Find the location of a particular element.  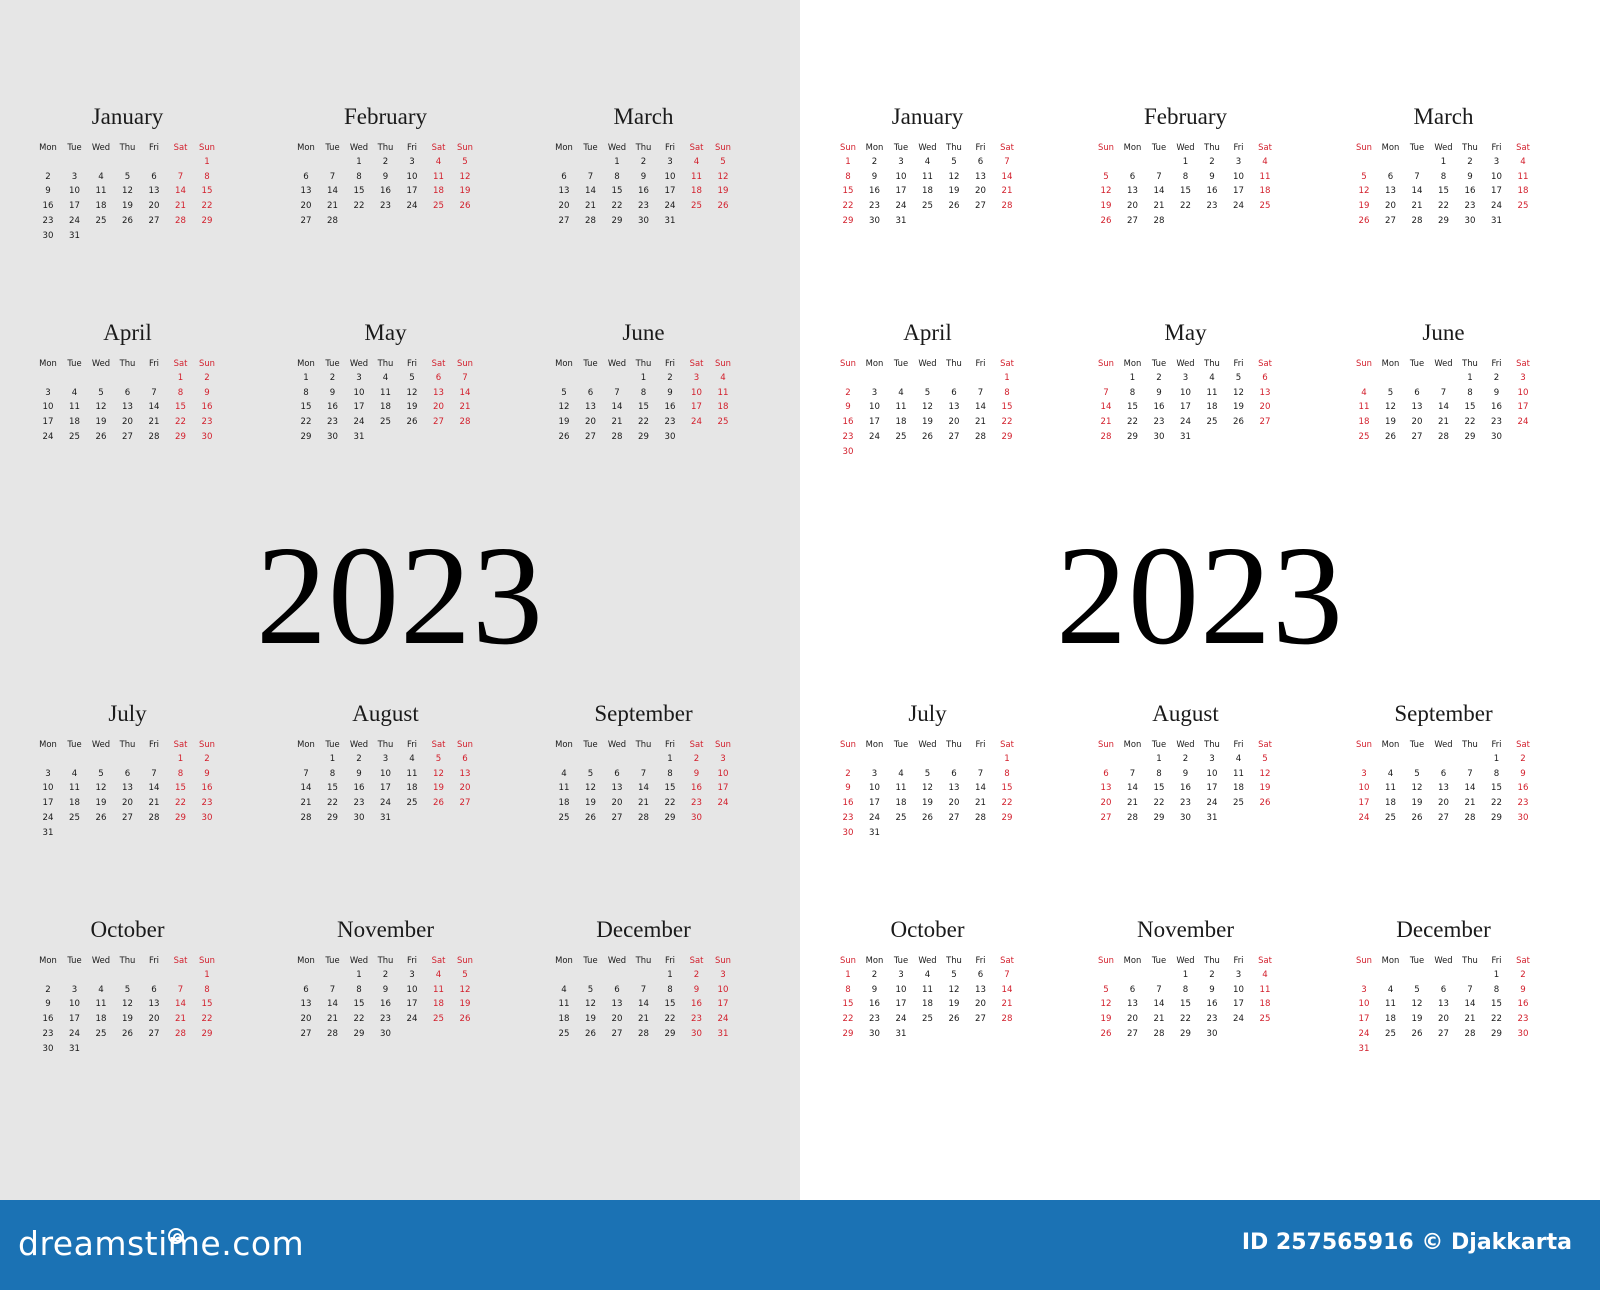

day-cell: 18 is located at coordinates (901, 422).